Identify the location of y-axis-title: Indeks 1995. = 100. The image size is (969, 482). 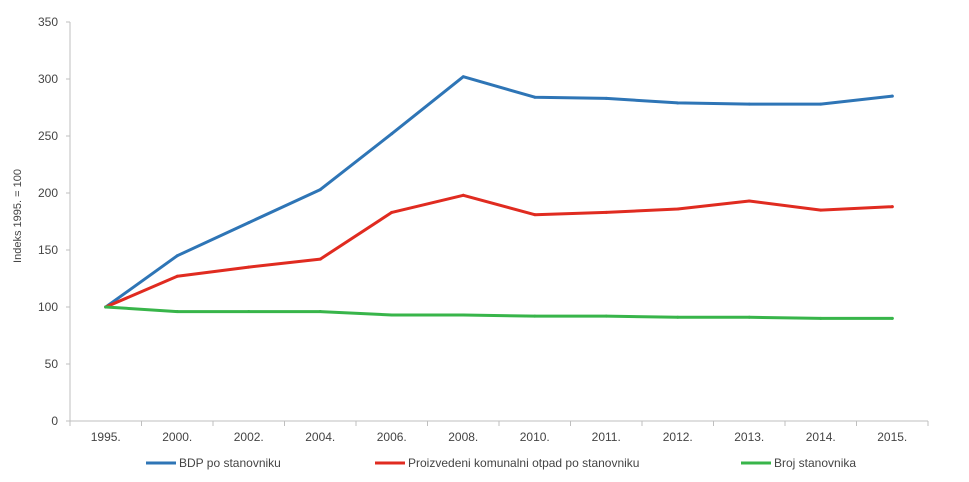
(18, 216).